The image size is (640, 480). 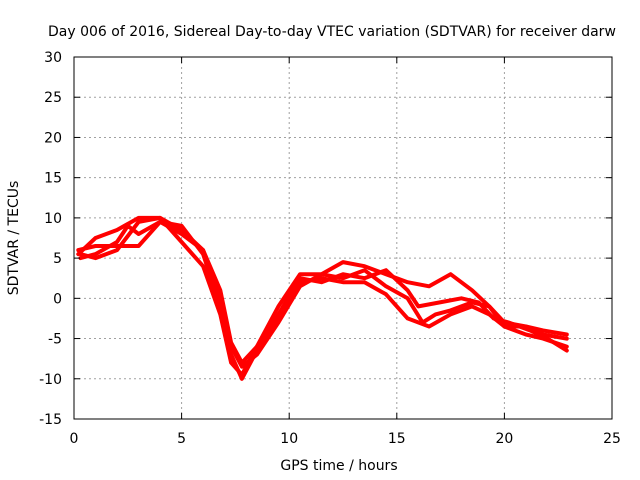 I want to click on y-tick-label: 25, so click(x=53, y=98).